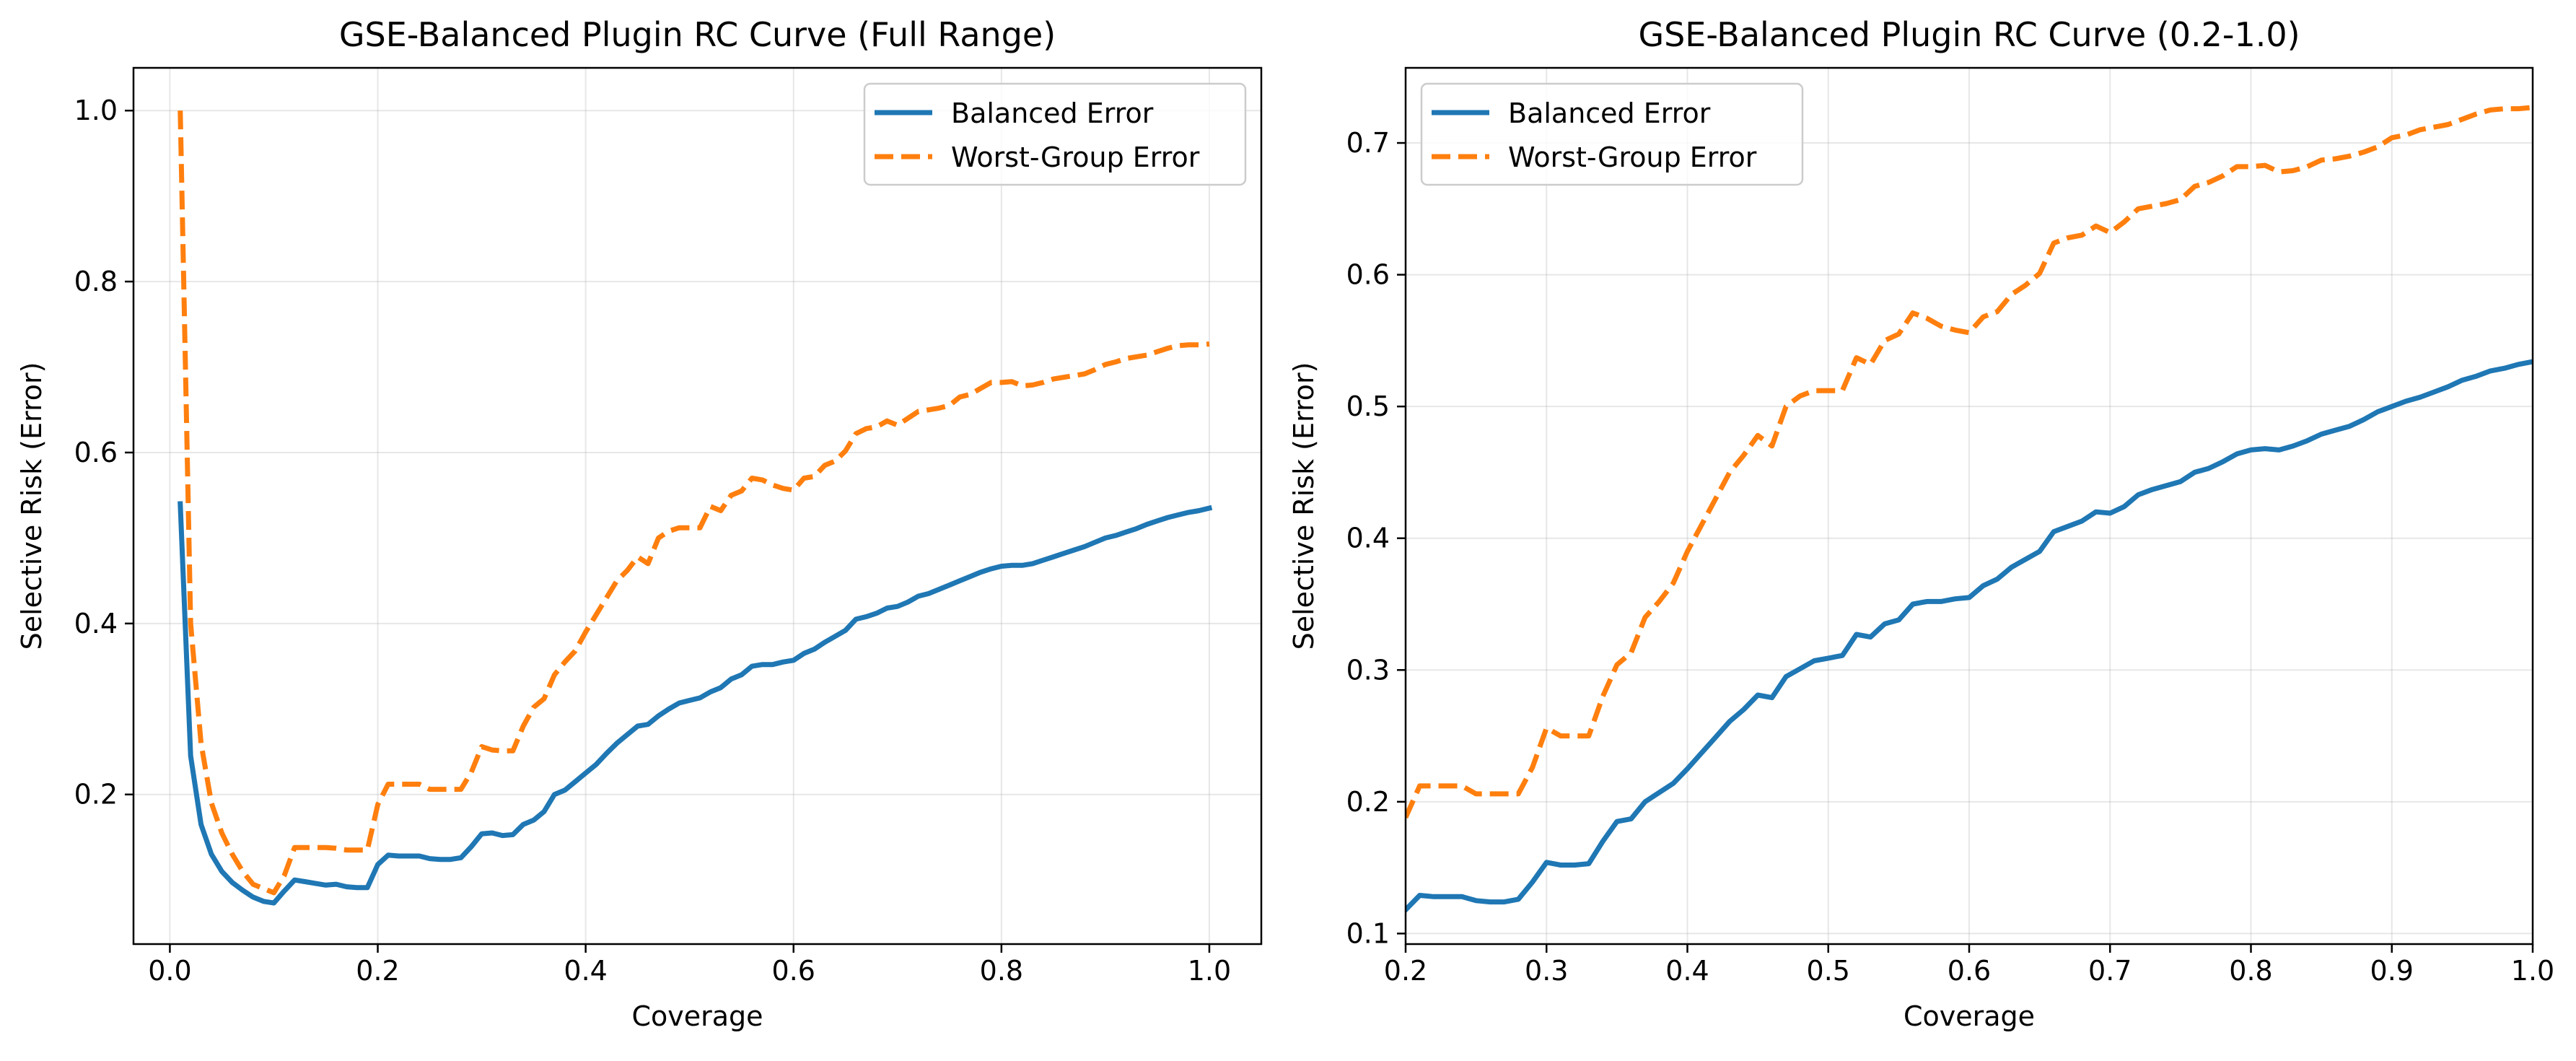 The width and height of the screenshot is (2576, 1061). Describe the element at coordinates (96, 110) in the screenshot. I see `y-tick-label: 1.0` at that location.